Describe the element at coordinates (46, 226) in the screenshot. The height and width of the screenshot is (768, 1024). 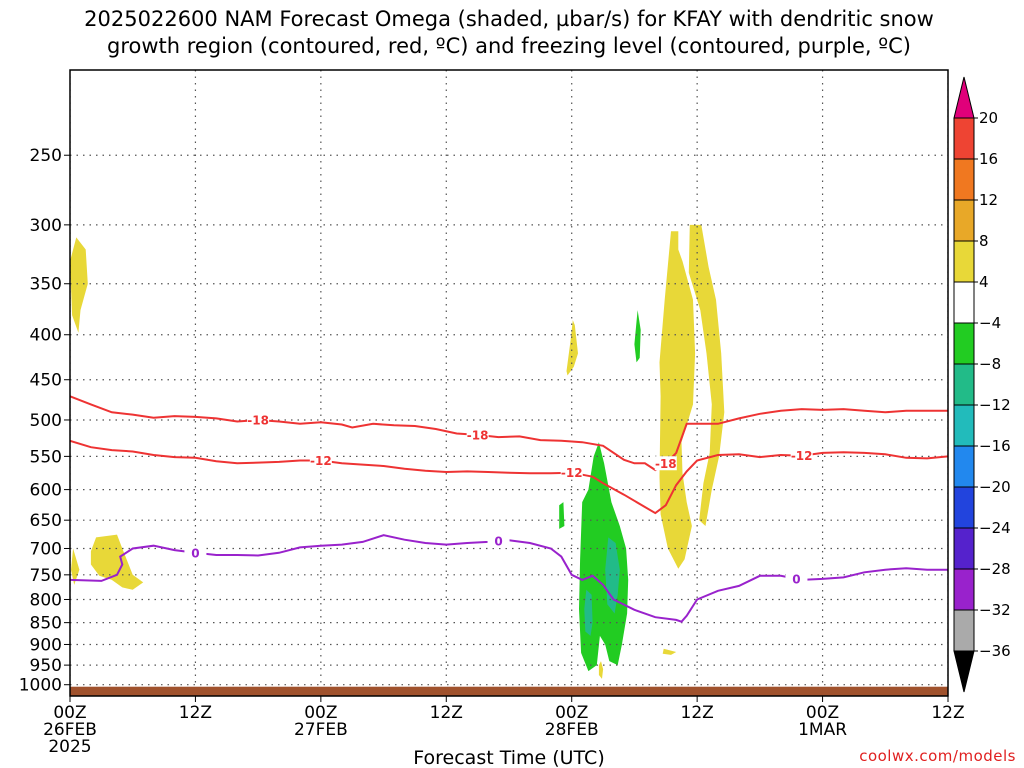
I see `y-tick-label: 300` at that location.